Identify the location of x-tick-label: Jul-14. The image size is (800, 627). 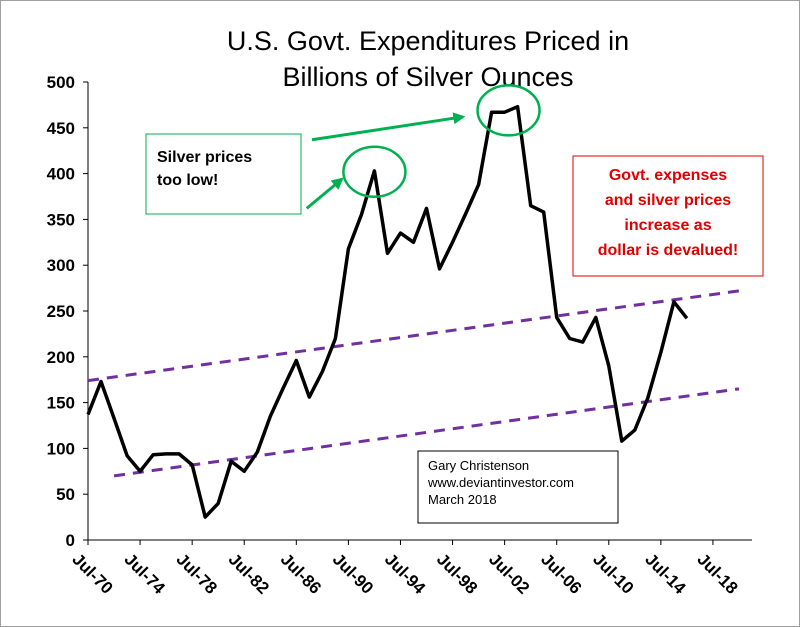
(665, 574).